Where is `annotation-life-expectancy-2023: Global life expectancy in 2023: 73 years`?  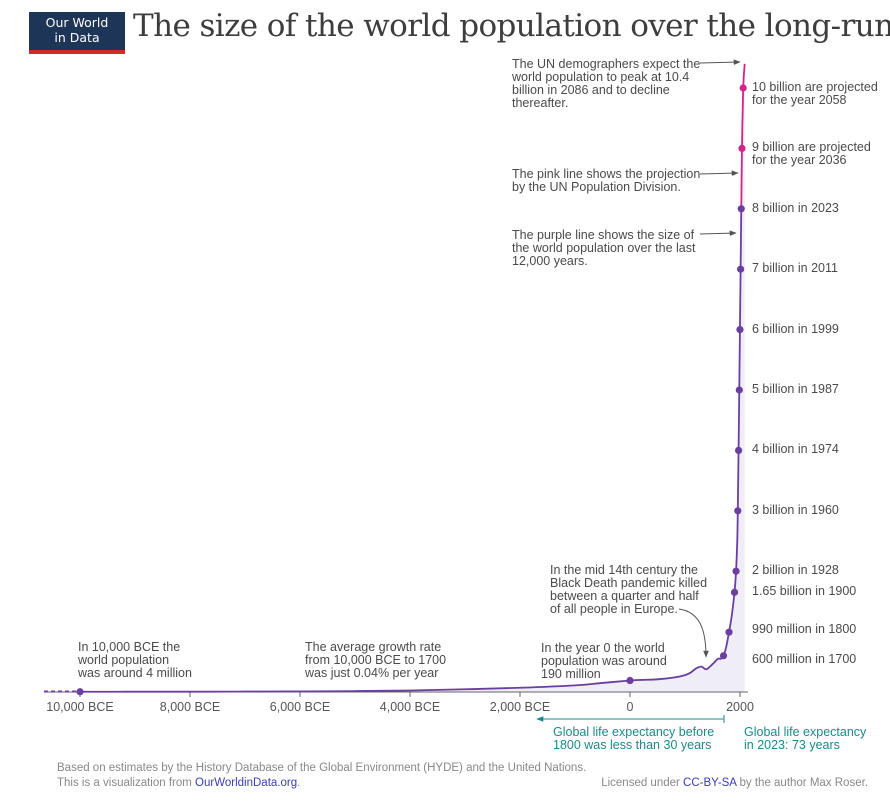 annotation-life-expectancy-2023: Global life expectancy in 2023: 73 years is located at coordinates (805, 739).